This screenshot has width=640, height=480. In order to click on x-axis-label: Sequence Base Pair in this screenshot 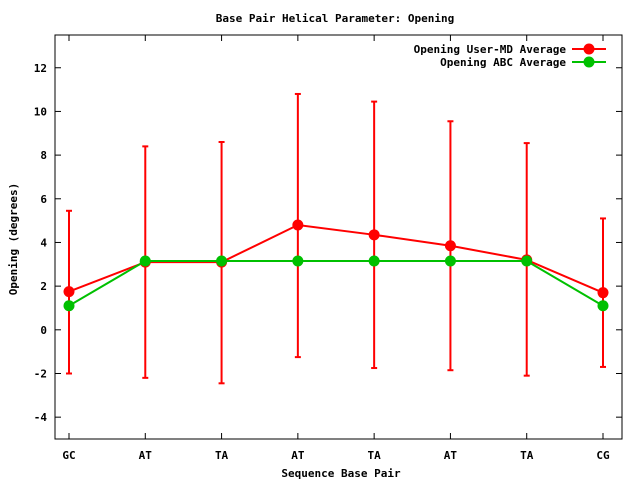, I will do `click(341, 473)`.